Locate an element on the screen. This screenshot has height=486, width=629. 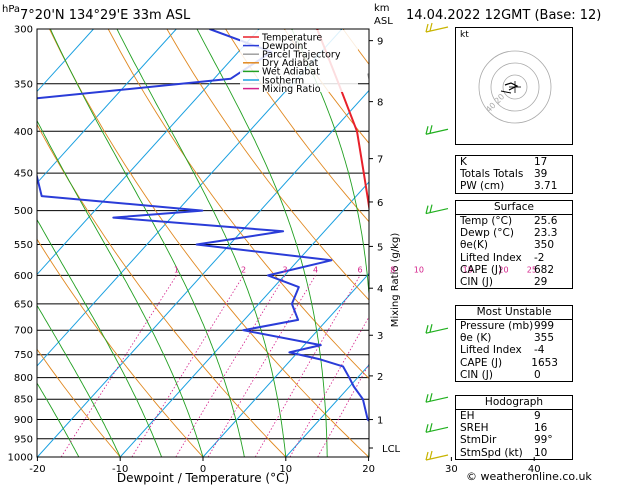
pressure-tick-label: 600 is located at coordinates (23, 276).